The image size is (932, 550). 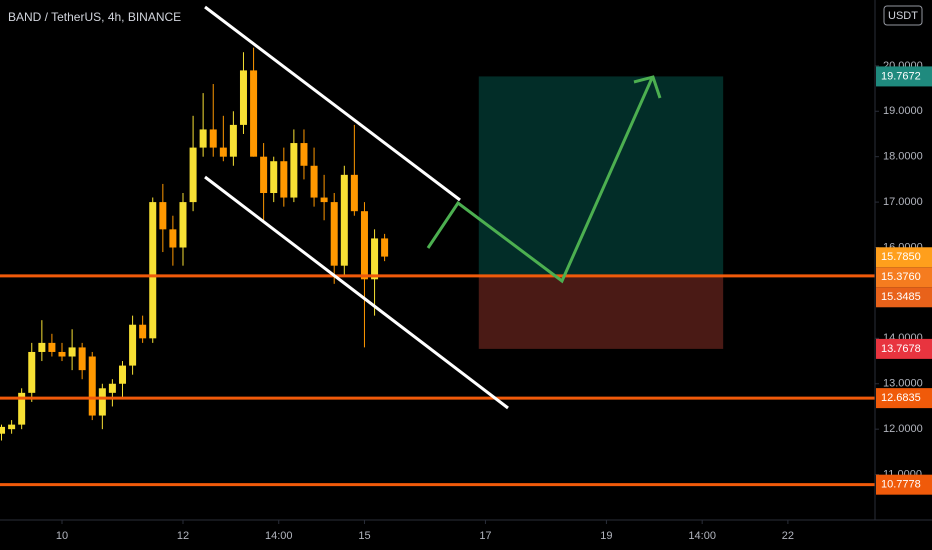 What do you see at coordinates (901, 277) in the screenshot?
I see `price-badge-label: 15.3760` at bounding box center [901, 277].